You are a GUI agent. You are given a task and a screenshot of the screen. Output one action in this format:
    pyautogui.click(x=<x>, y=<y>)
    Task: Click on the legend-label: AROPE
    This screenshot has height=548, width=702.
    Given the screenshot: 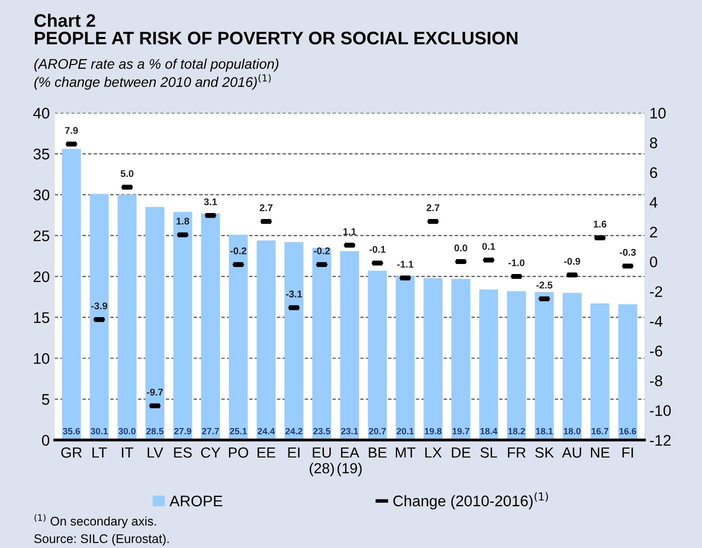 What is the action you would take?
    pyautogui.click(x=196, y=501)
    